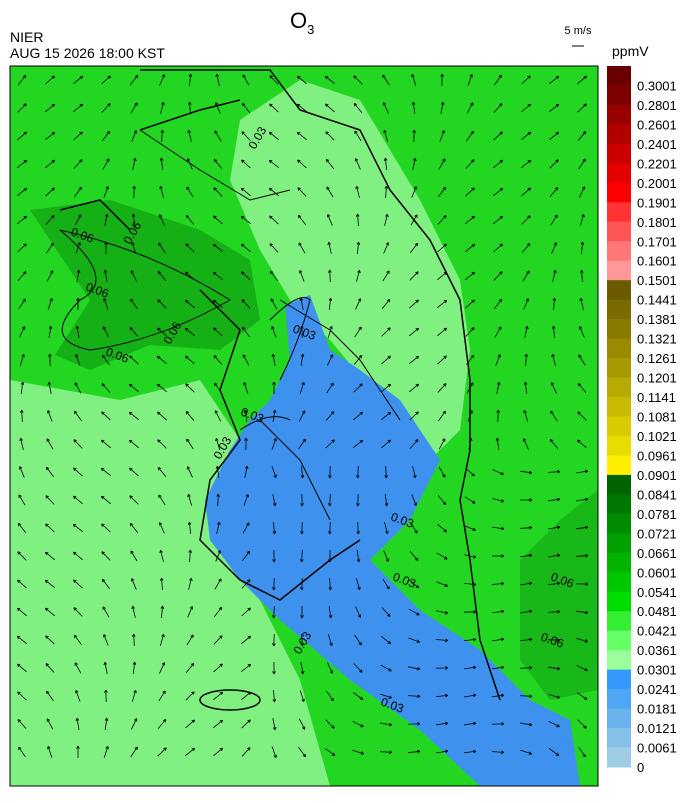 The image size is (692, 803). I want to click on colorbar-label: 0.1501, so click(657, 280).